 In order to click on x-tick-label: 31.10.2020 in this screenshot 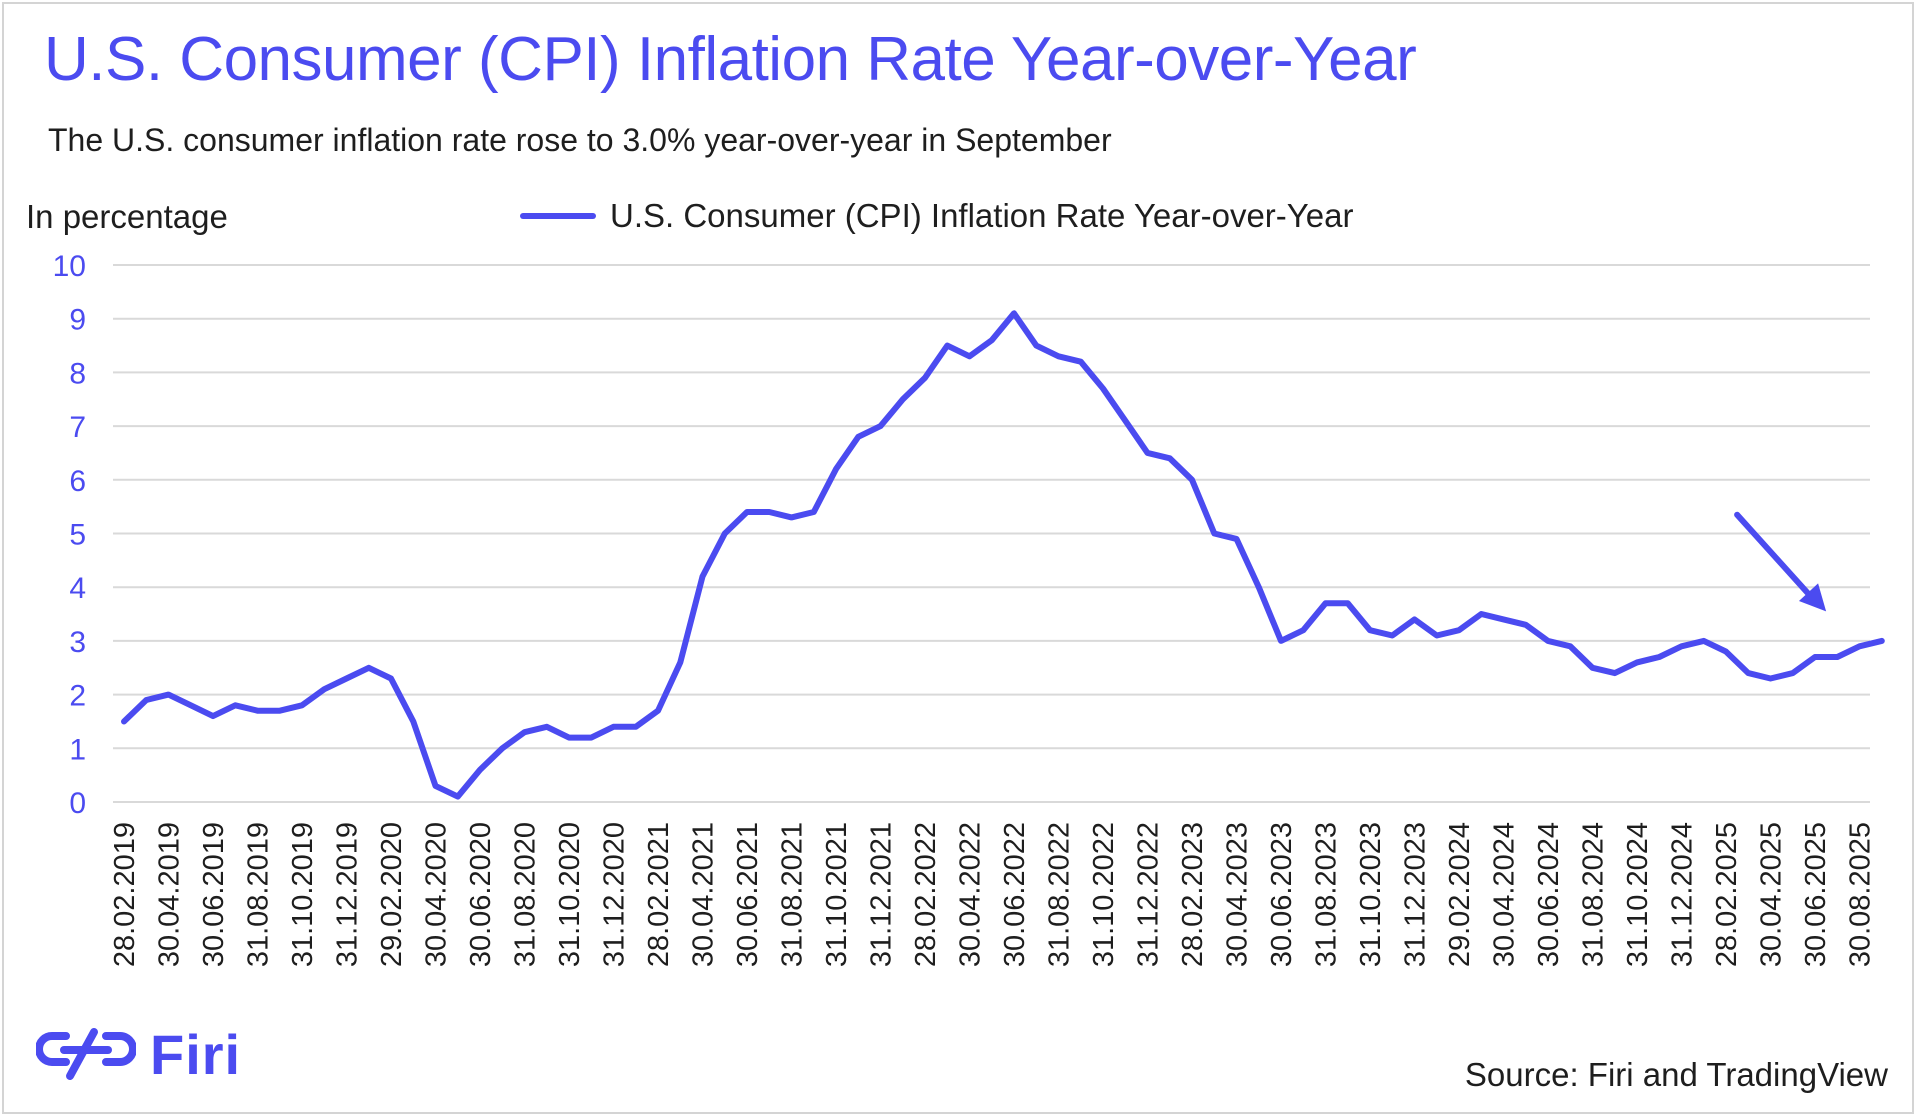, I will do `click(570, 894)`.